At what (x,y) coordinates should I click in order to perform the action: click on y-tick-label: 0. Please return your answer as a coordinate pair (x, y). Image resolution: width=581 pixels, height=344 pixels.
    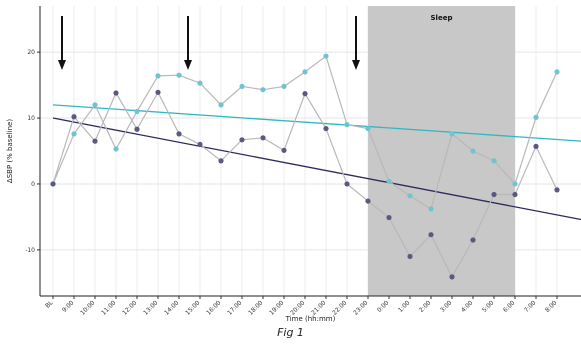
    Looking at the image, I should click on (33, 184).